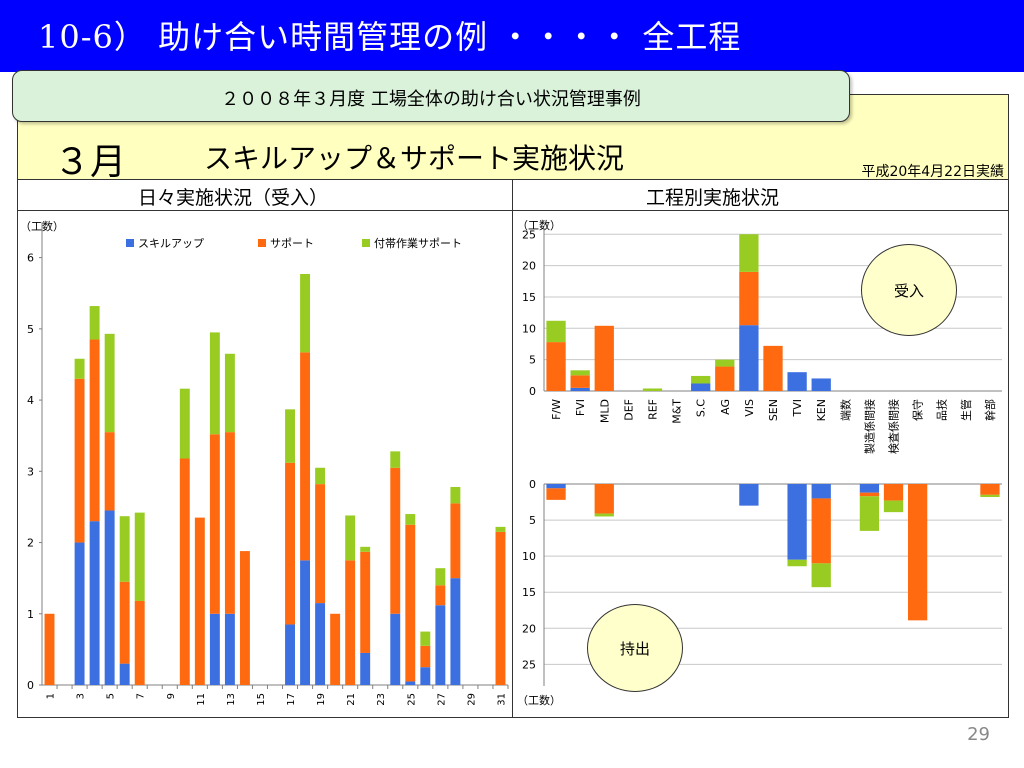 The image size is (1024, 768). What do you see at coordinates (713, 198) in the screenshot?
I see `process-status-title: 工程別実施状況` at bounding box center [713, 198].